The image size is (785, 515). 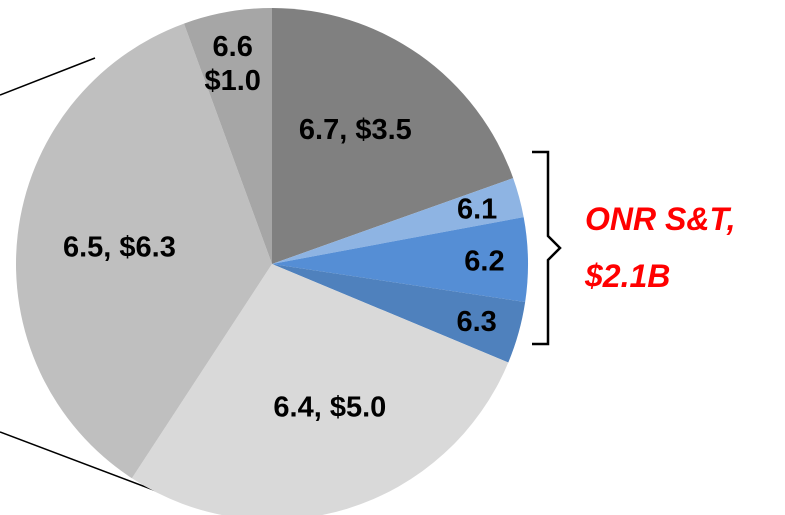 What do you see at coordinates (547, 248) in the screenshot?
I see `group-bracket` at bounding box center [547, 248].